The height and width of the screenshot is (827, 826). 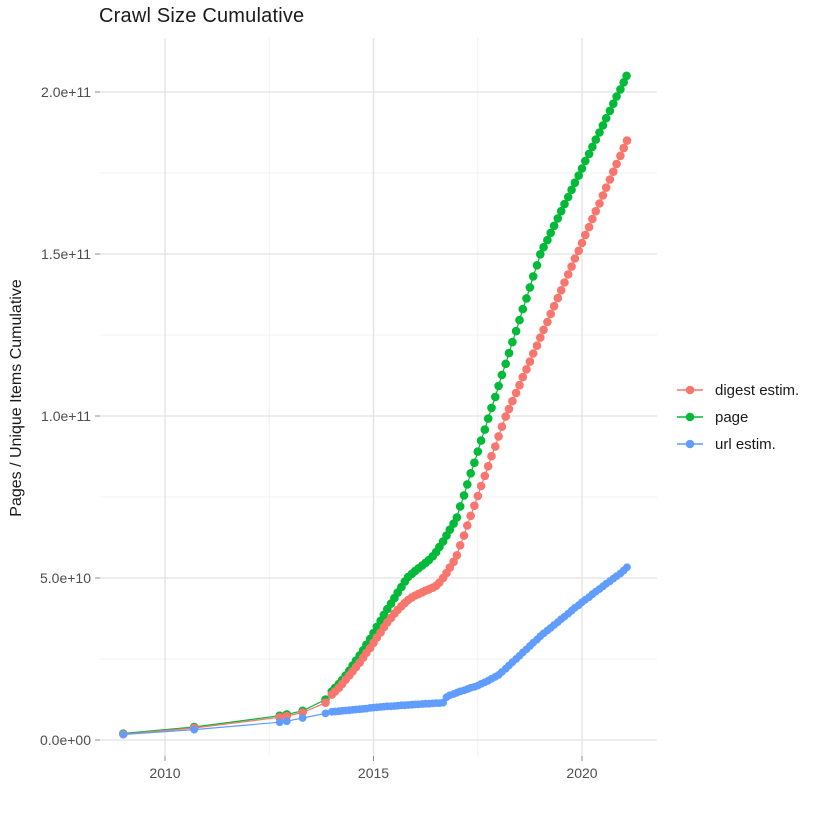 What do you see at coordinates (16, 398) in the screenshot?
I see `y-axis-title: Pages / Unique Items Cumulative` at bounding box center [16, 398].